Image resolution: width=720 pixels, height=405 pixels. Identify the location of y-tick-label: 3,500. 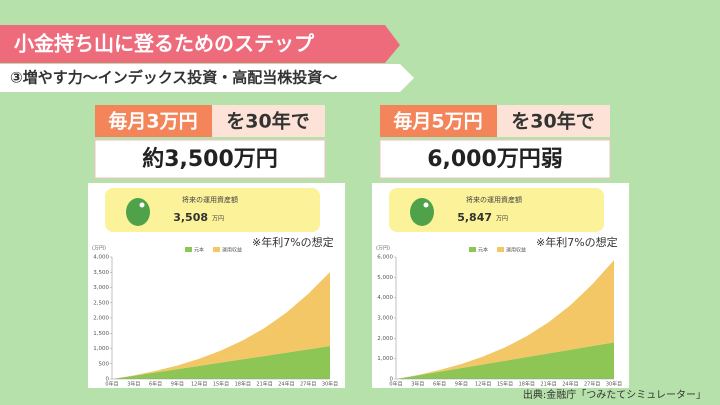
(101, 273).